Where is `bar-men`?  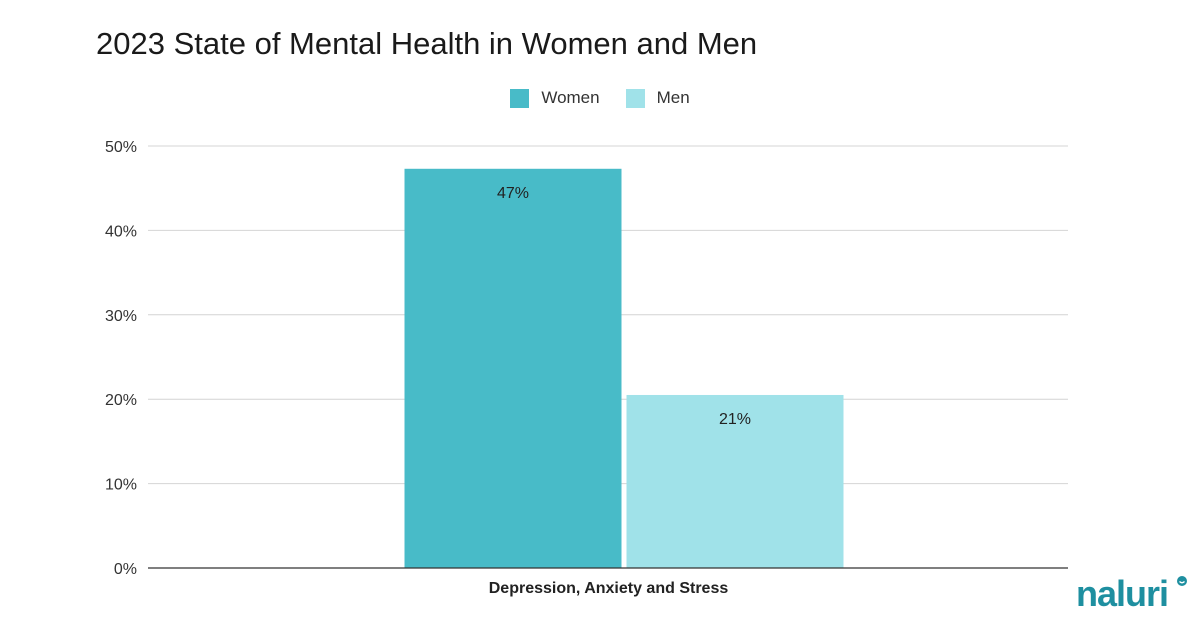
bar-men is located at coordinates (735, 481).